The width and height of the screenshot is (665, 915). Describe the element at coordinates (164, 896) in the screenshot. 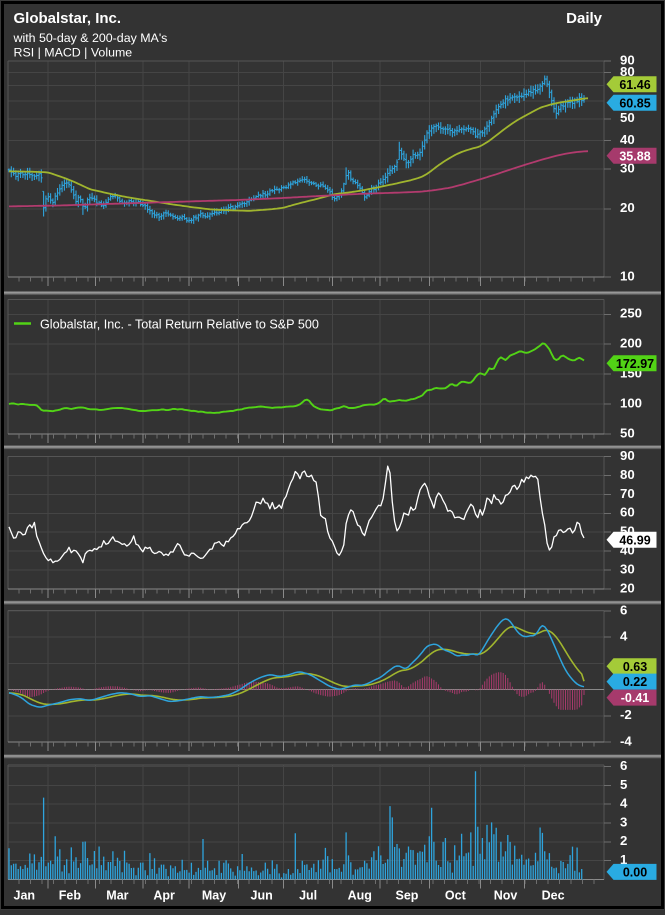

I see `svg-text: Apr` at that location.